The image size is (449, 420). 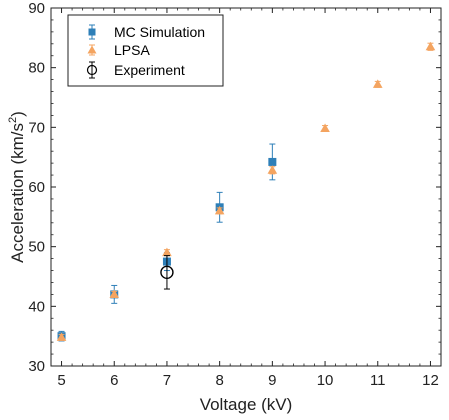 I want to click on legend: MC Simulation LPSA Experiment, so click(x=145, y=50).